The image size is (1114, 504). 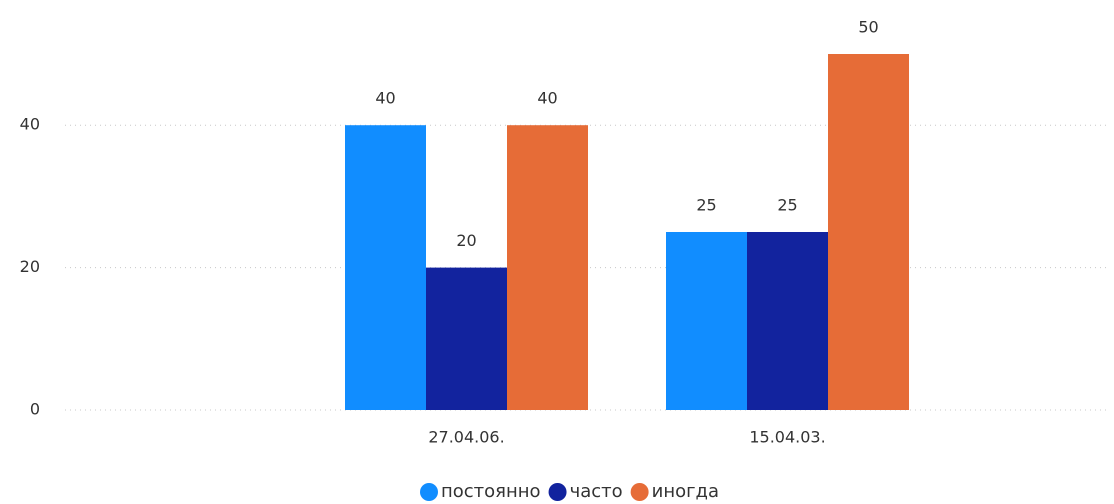 What do you see at coordinates (35, 409) in the screenshot?
I see `y-tick-label: 0` at bounding box center [35, 409].